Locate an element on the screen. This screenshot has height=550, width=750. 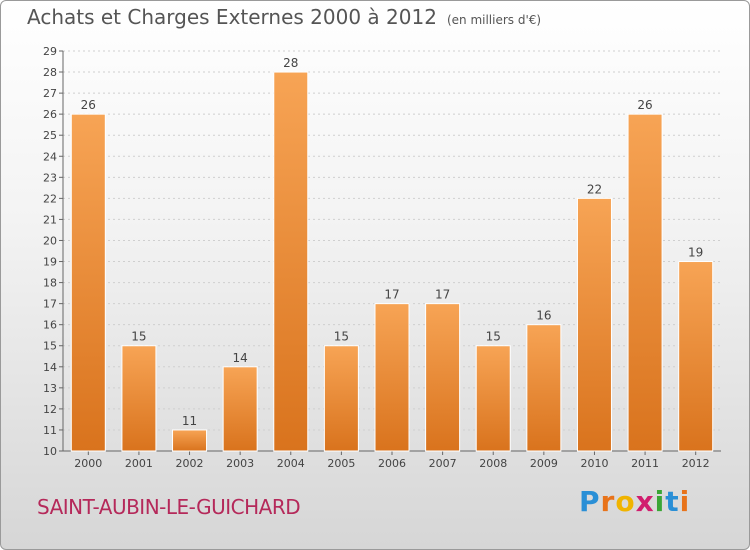
bar-value-label: 16 is located at coordinates (543, 316).